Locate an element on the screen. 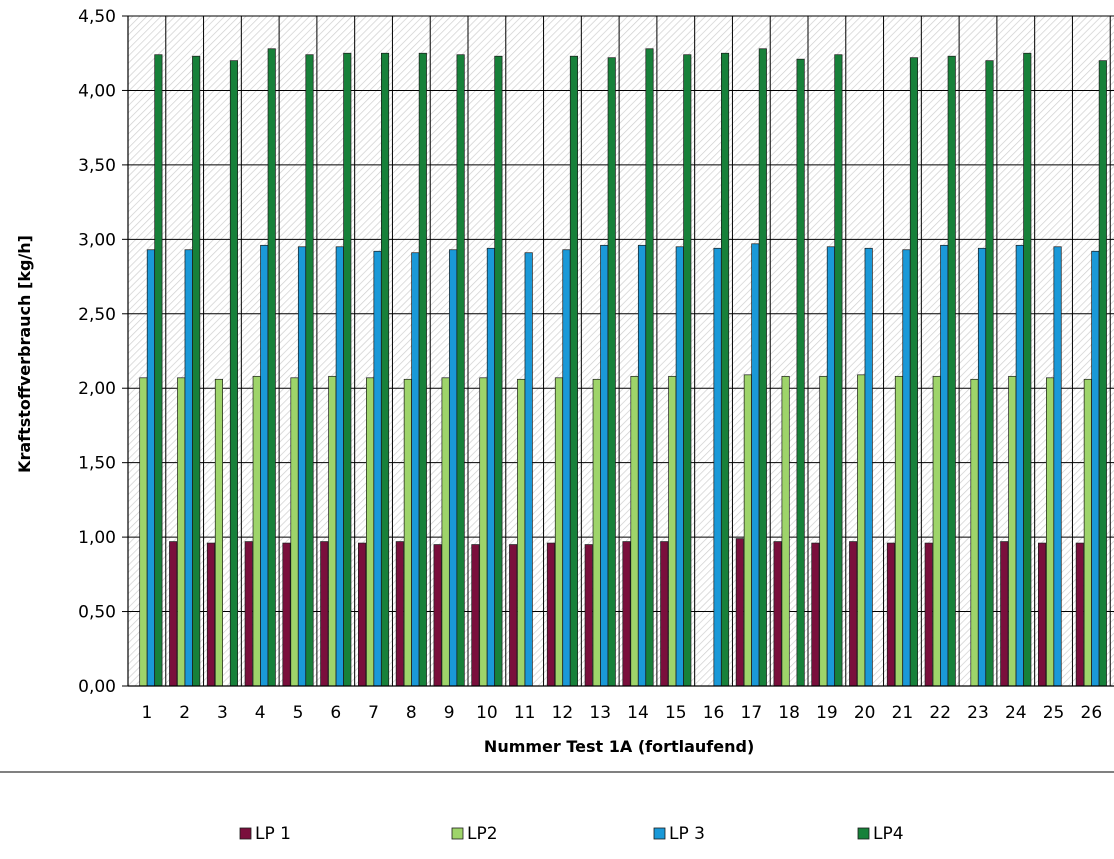  y-tick-label: 0,00 is located at coordinates (97, 687).